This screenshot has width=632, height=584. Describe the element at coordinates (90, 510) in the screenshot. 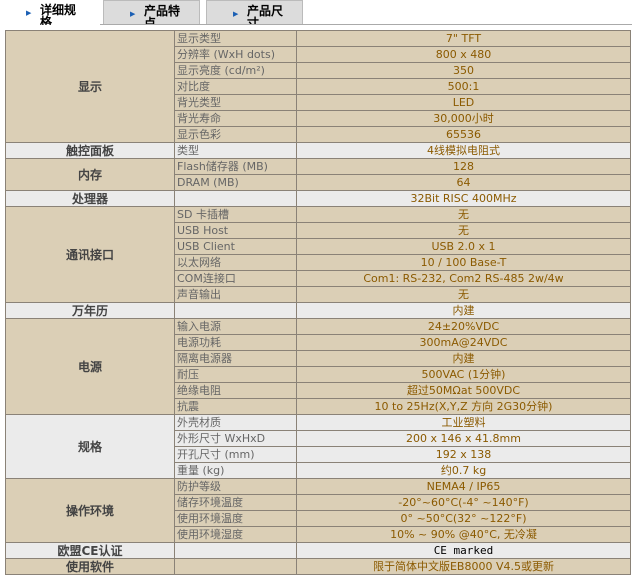

I see `group-label: 操作环境` at that location.